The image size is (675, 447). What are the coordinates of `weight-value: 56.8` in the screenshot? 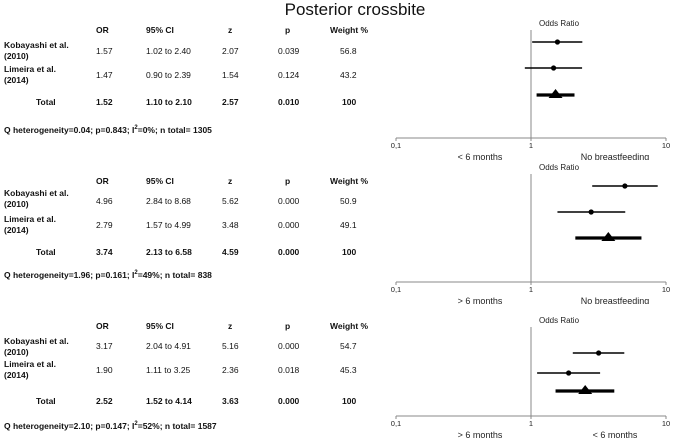 It's located at (348, 51).